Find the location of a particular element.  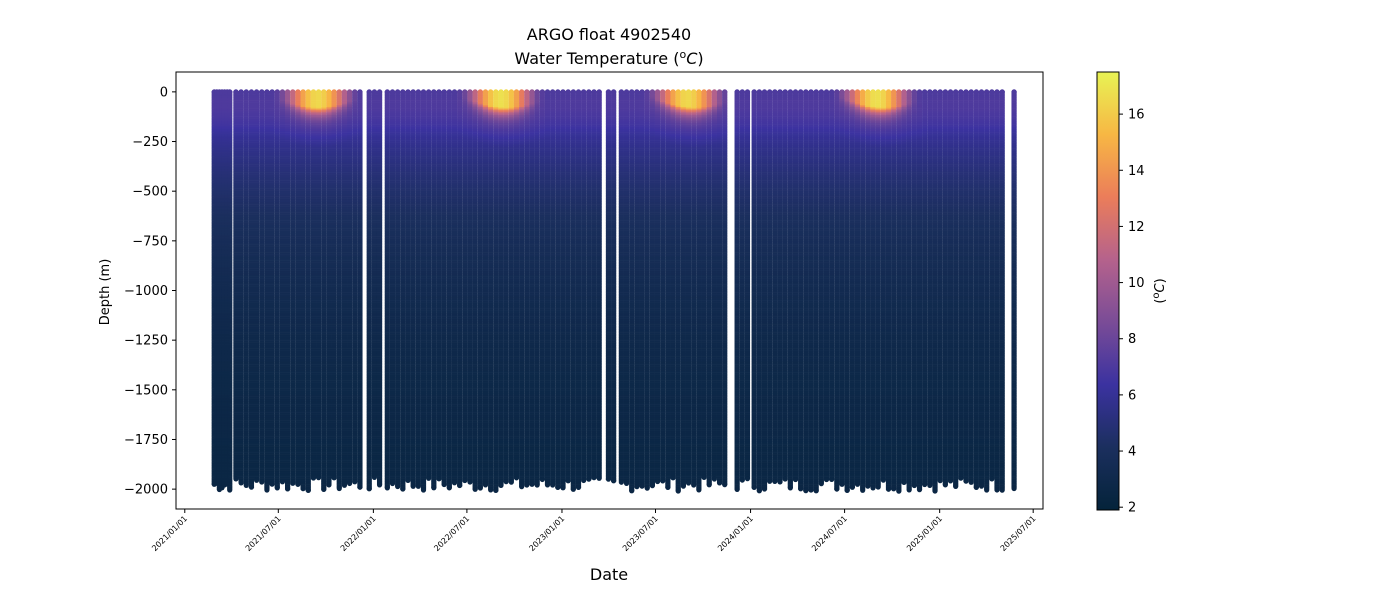

chart-title: ARGO float 4902540 is located at coordinates (609, 34).